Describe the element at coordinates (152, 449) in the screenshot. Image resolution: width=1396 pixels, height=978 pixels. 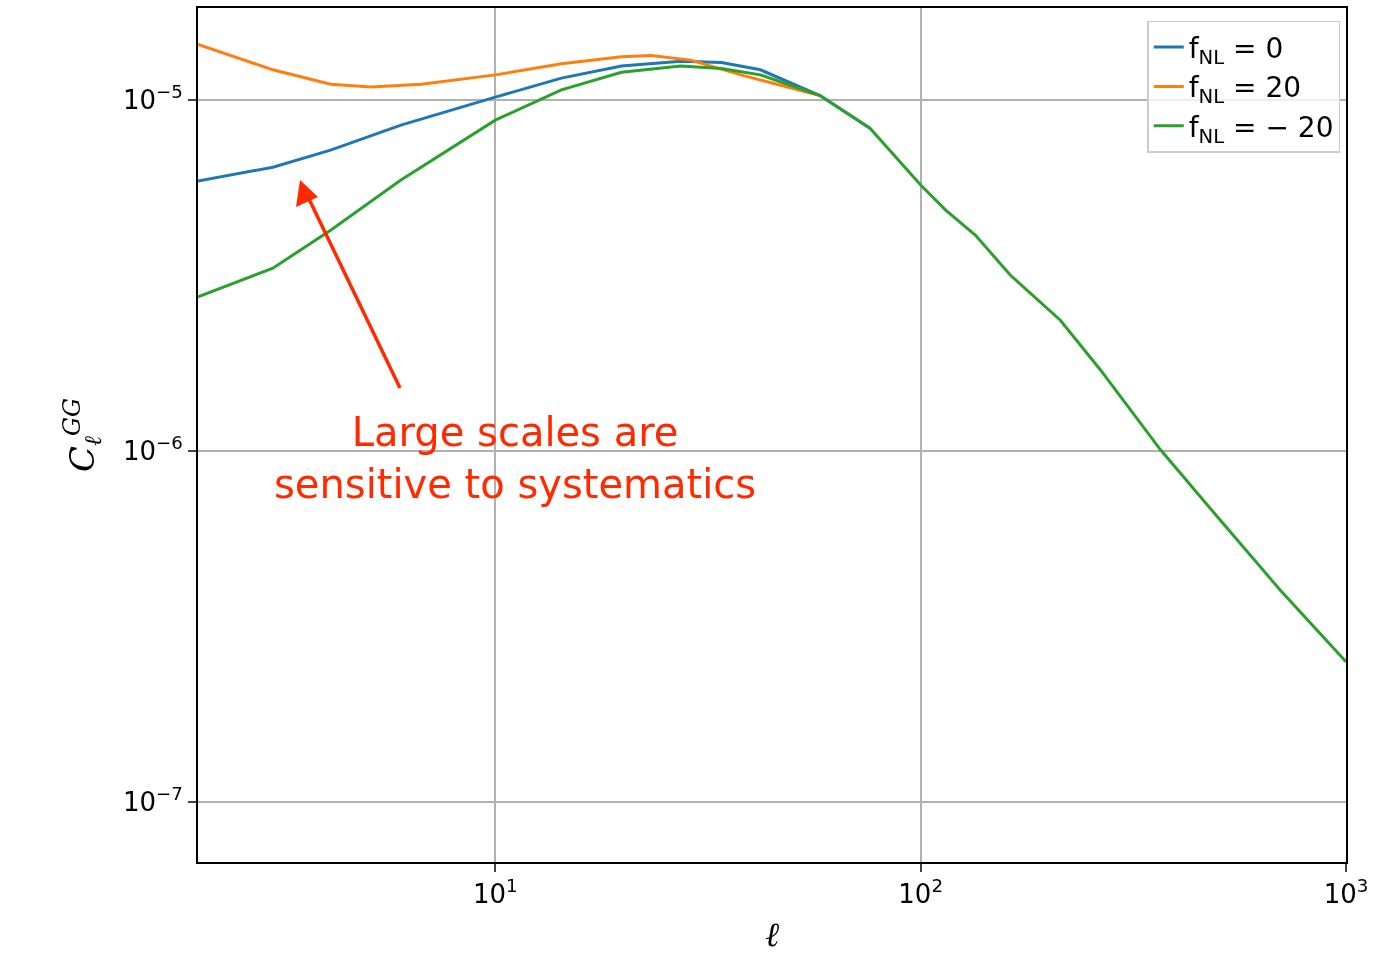
I see `y-tick-label: 10$^{−6}$` at that location.